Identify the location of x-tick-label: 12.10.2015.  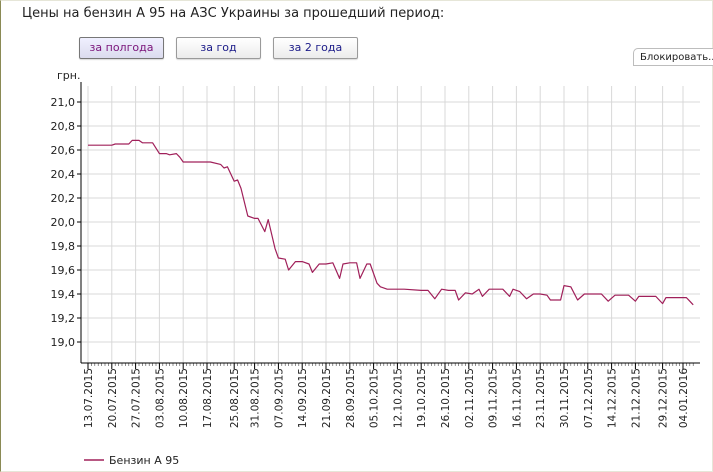
(398, 398).